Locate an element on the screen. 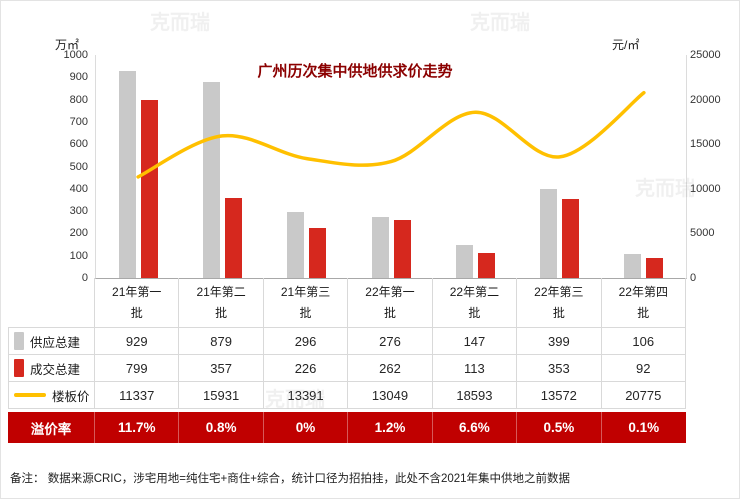 This screenshot has width=740, height=499. category-label-4: 22年第二批 is located at coordinates (475, 303).